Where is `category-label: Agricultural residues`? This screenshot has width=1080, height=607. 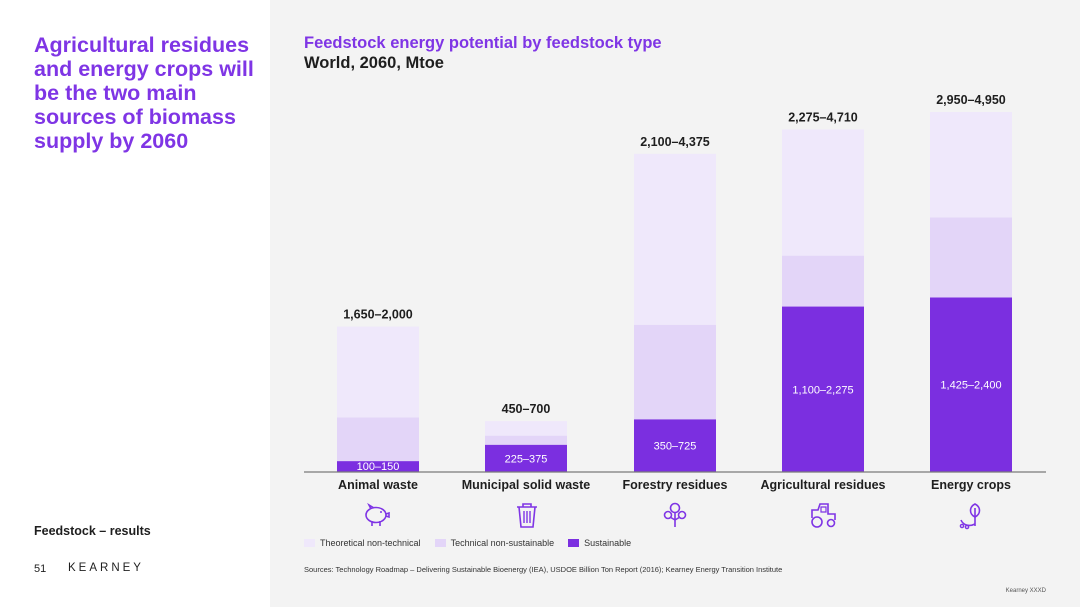 category-label: Agricultural residues is located at coordinates (822, 485).